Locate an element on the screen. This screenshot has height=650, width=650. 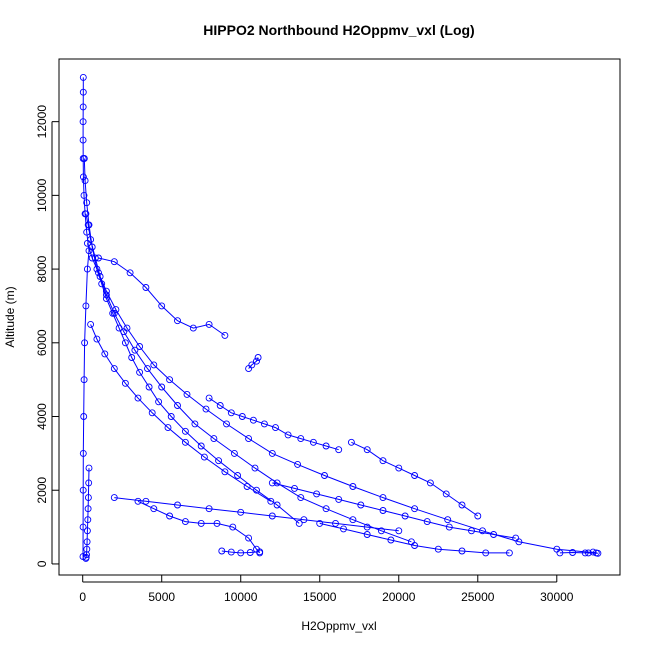
x-tick-label: 10000 is located at coordinates (241, 597).